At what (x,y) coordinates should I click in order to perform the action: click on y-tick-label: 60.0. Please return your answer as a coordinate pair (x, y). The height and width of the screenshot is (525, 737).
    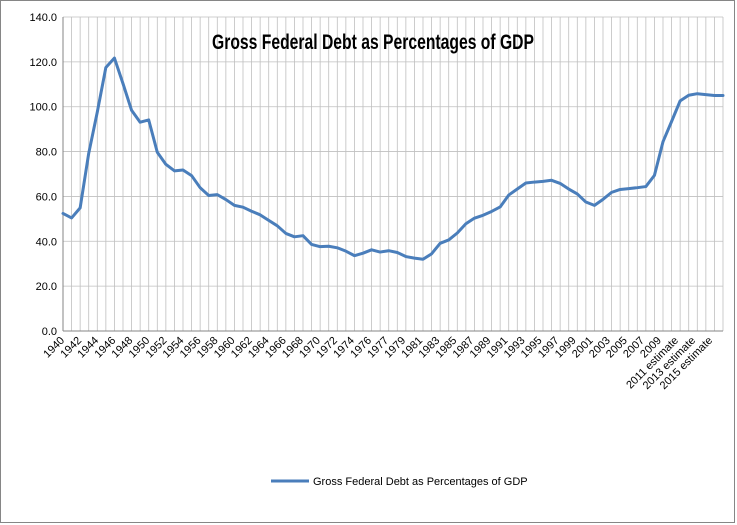
    Looking at the image, I should click on (46, 197).